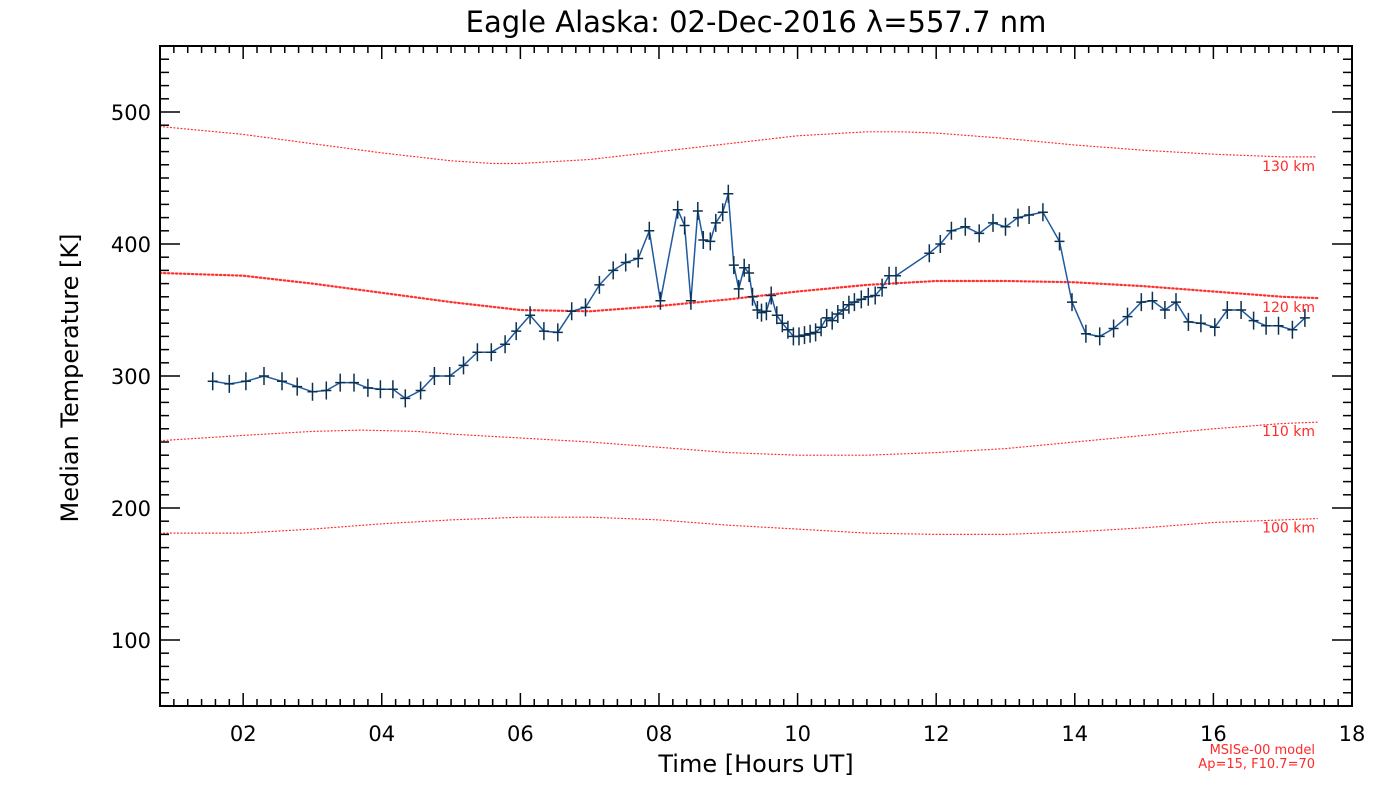  Describe the element at coordinates (659, 734) in the screenshot. I see `x-tick-label: 08` at that location.